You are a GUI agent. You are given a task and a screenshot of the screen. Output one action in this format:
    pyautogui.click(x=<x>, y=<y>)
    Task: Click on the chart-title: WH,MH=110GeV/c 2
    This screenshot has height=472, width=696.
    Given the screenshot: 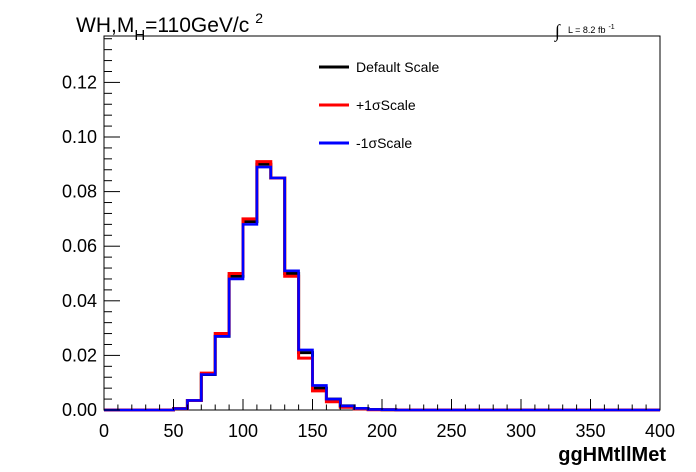 What is the action you would take?
    pyautogui.click(x=169, y=27)
    